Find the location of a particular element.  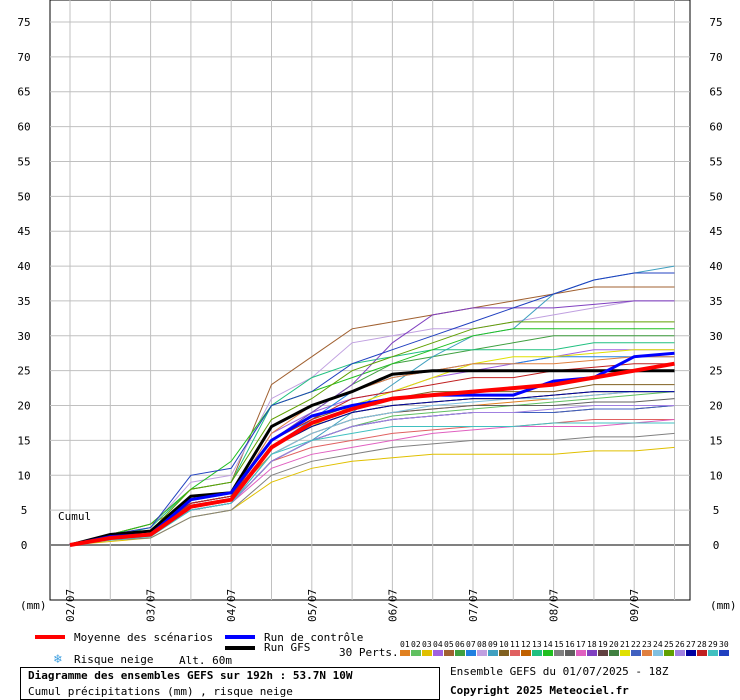

perturbation-number-18: 18 is located at coordinates (592, 644).